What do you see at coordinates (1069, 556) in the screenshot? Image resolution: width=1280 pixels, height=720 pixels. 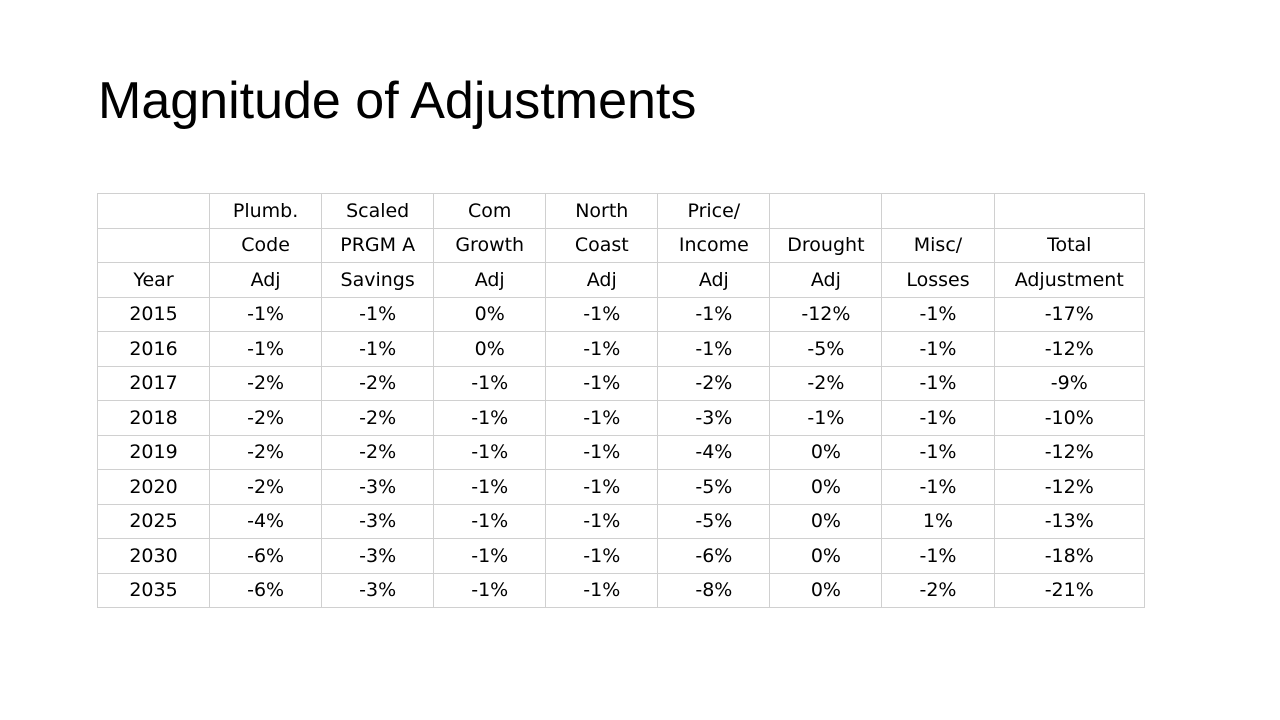 I see `value-cell-total-adjustment: -18%` at bounding box center [1069, 556].